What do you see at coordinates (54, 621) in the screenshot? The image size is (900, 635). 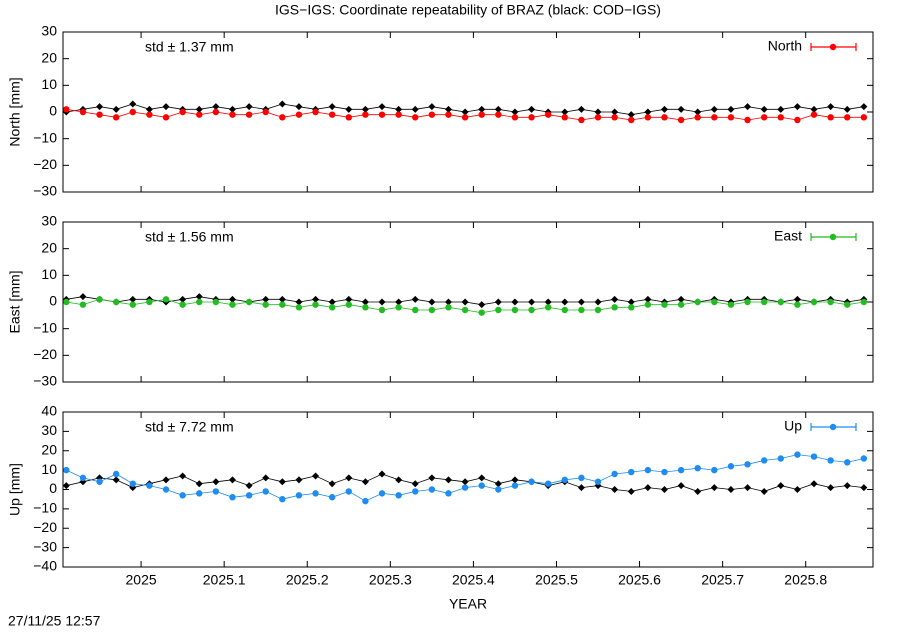 I see `timestamp: 27/11/25 12:57` at bounding box center [54, 621].